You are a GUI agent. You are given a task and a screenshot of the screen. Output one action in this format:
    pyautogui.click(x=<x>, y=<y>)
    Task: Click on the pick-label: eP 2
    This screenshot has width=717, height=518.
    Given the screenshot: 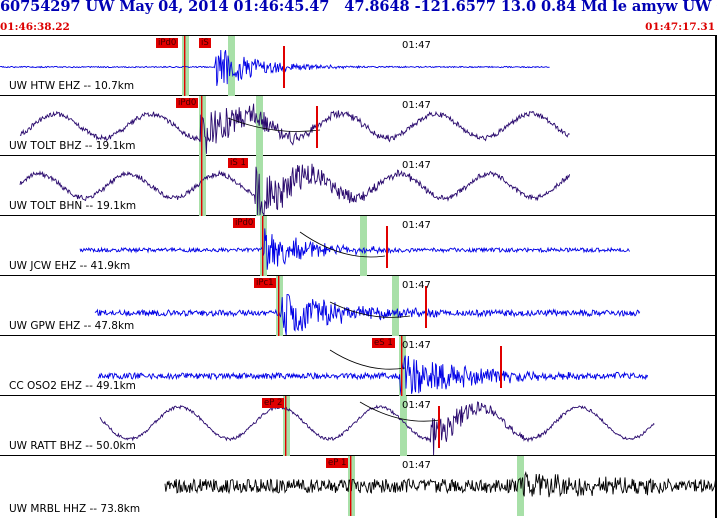 What is the action you would take?
    pyautogui.click(x=273, y=403)
    